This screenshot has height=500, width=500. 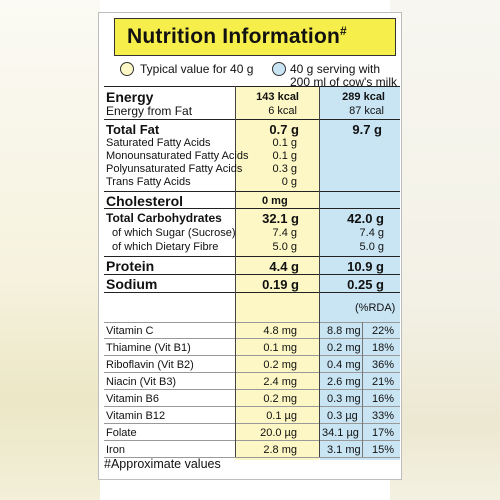 What do you see at coordinates (165, 247) in the screenshot?
I see `dietary-fibre-label: of which Dietary Fibre` at bounding box center [165, 247].